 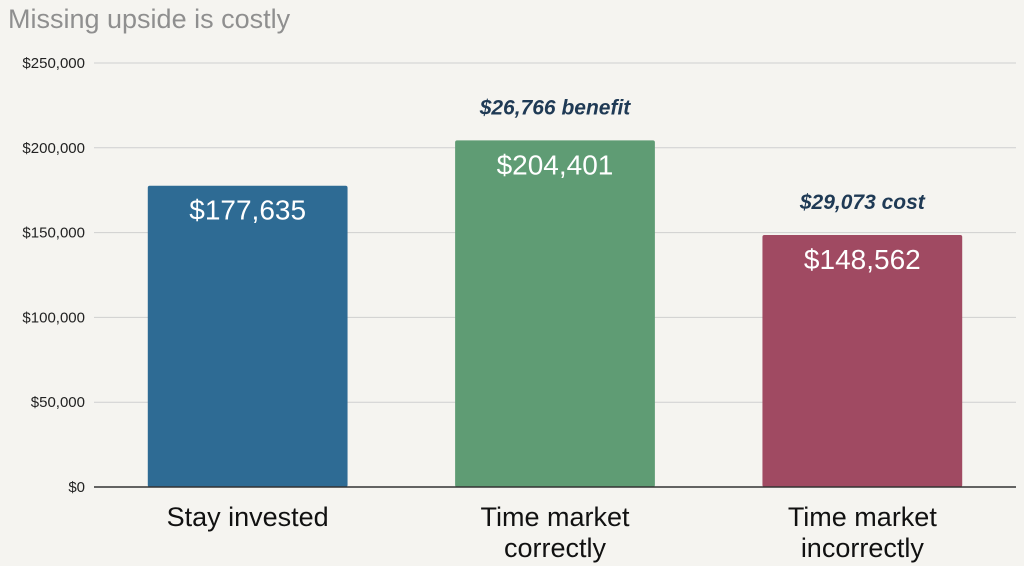 I want to click on bar-annotation: $29,073 cost, so click(x=862, y=202).